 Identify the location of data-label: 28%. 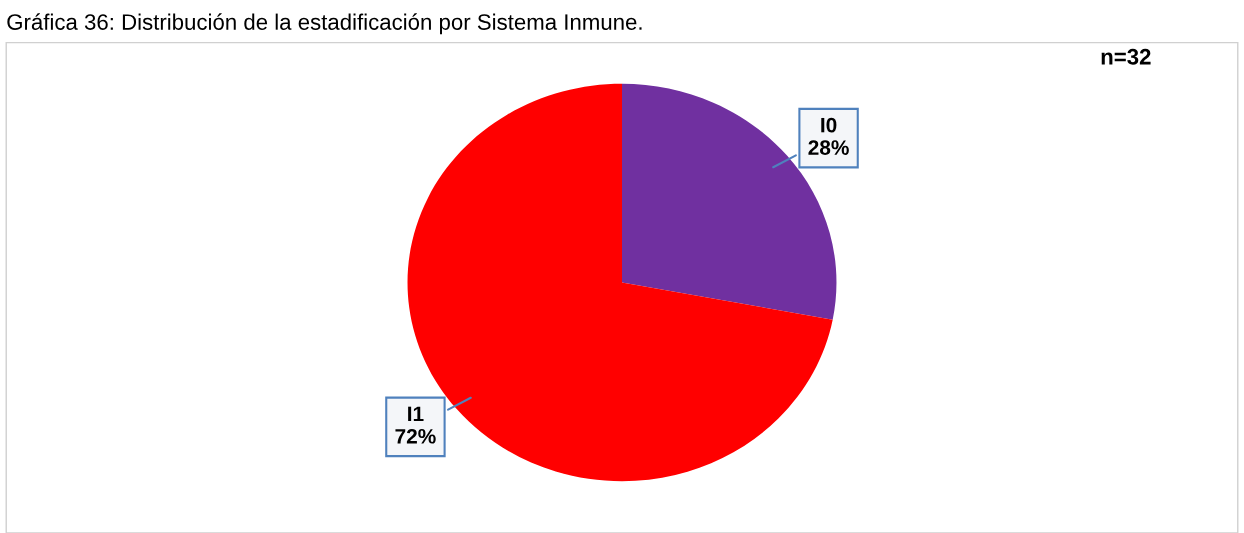
(828, 147).